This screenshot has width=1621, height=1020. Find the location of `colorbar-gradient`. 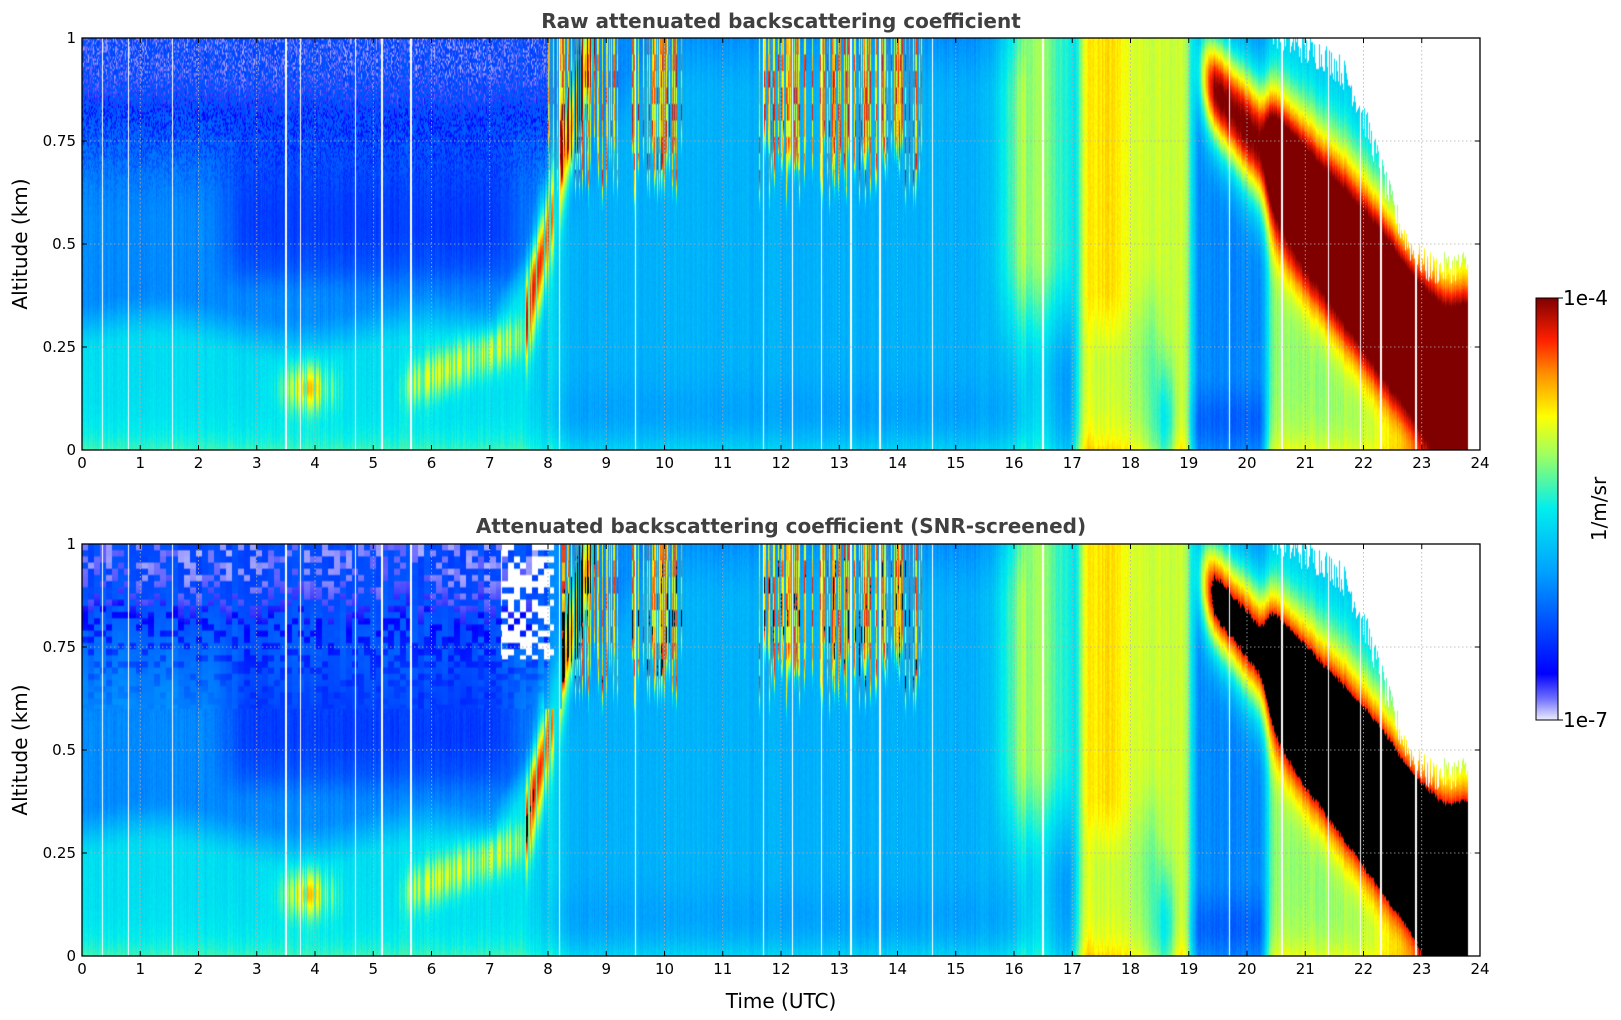

colorbar-gradient is located at coordinates (1547, 509).